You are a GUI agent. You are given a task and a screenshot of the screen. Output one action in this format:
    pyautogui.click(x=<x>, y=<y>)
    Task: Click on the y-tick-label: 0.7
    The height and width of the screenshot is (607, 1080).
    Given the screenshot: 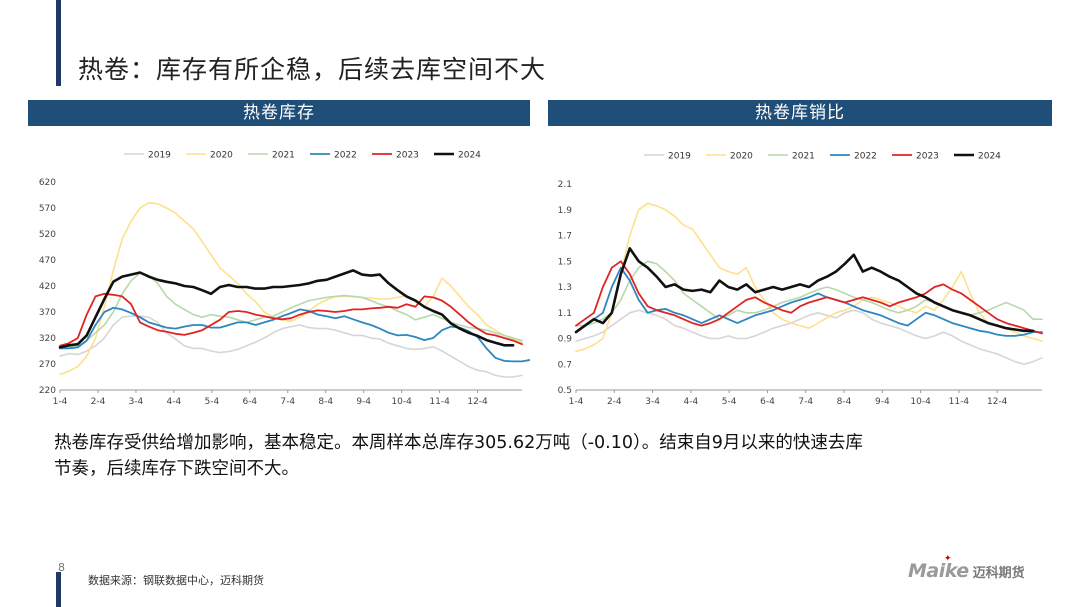 What is the action you would take?
    pyautogui.click(x=565, y=365)
    